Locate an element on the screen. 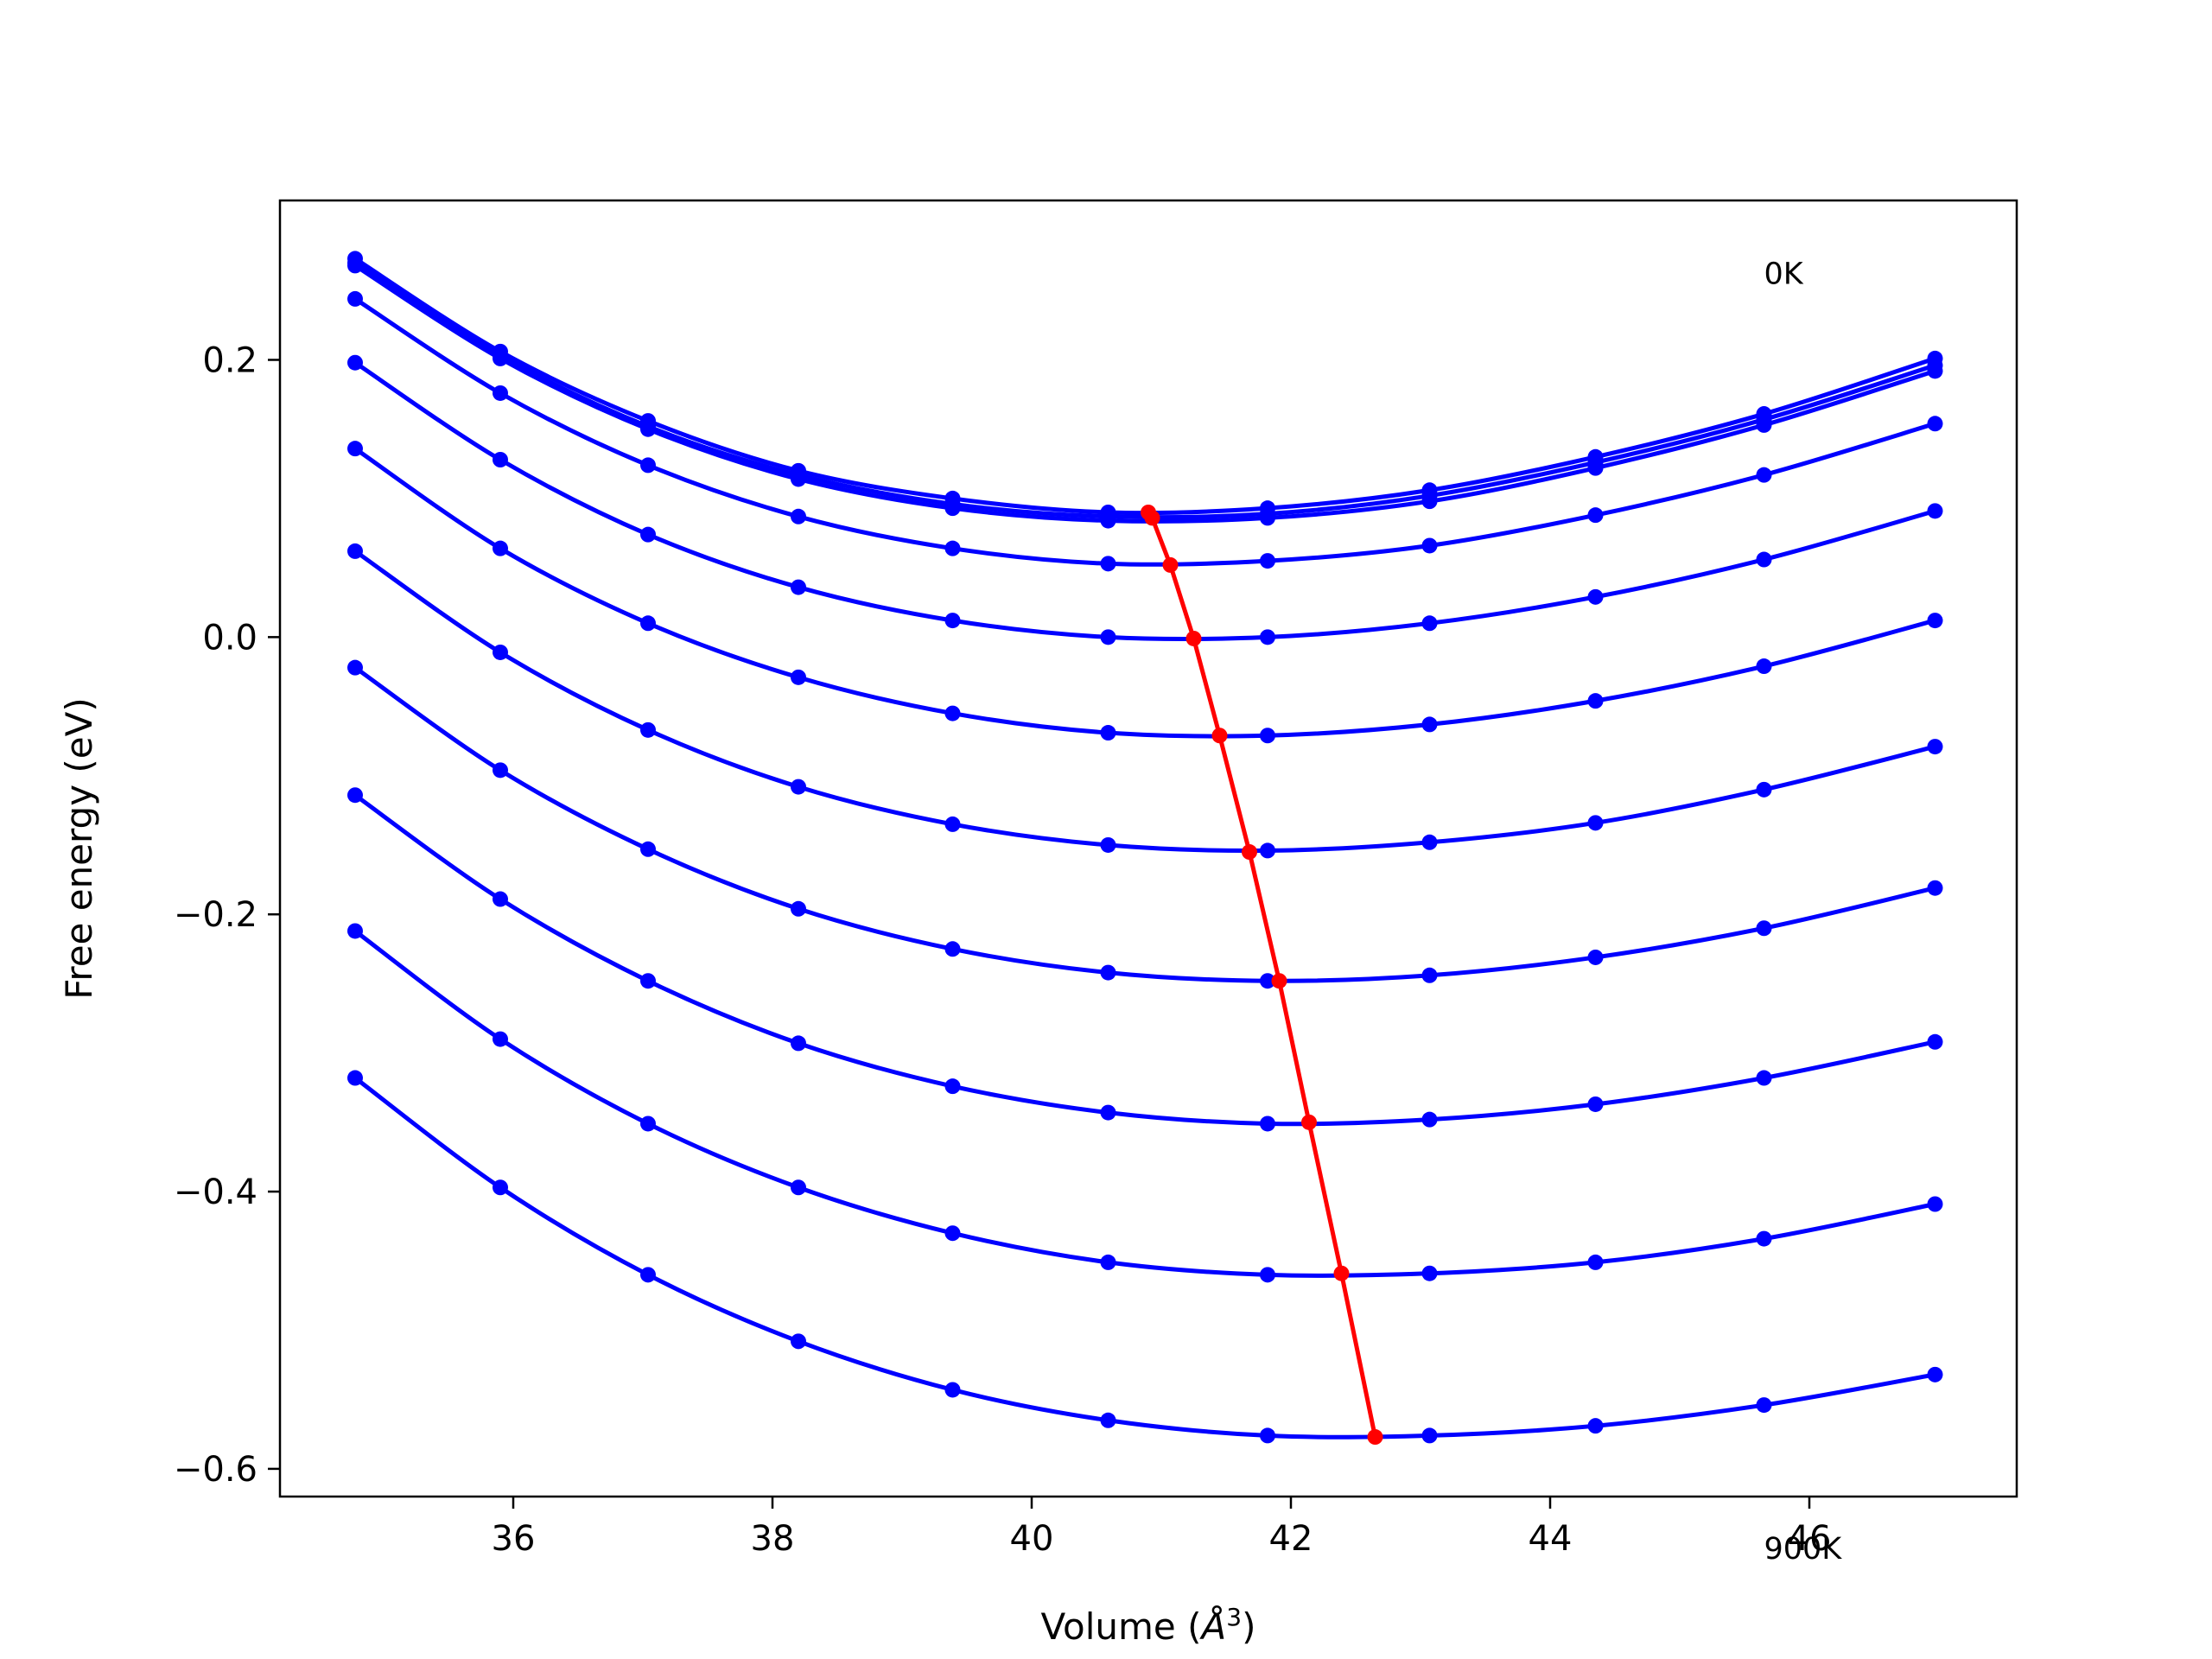 The image size is (2212, 1659). x-tick-label: 38 is located at coordinates (773, 1539).